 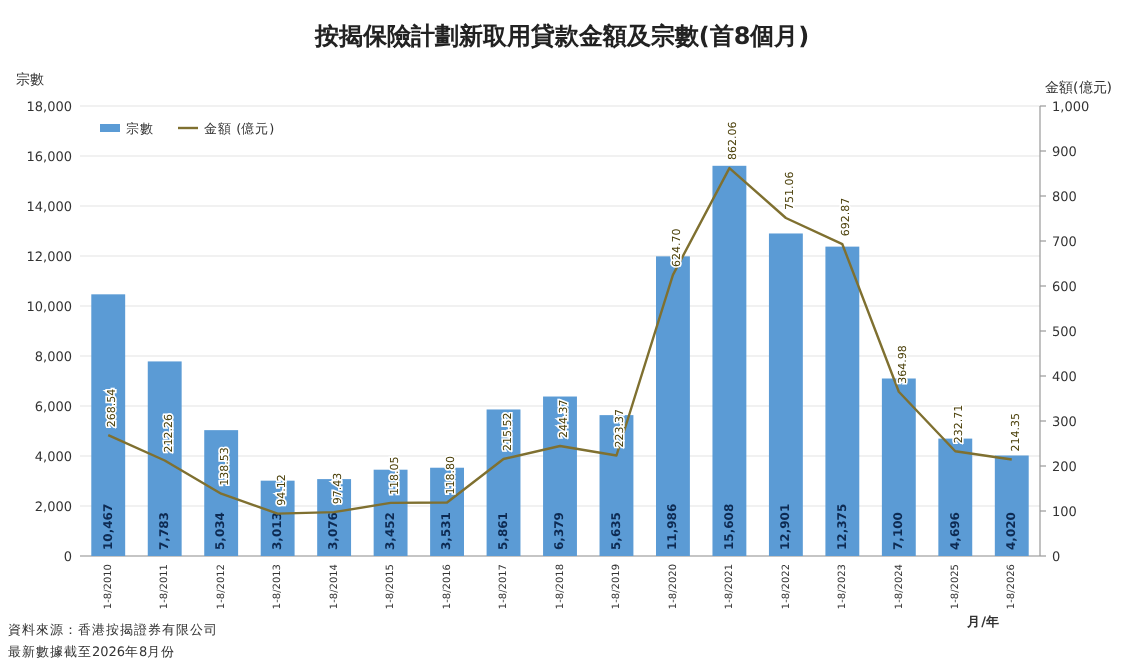 I want to click on chart-title: 按揭保險計劃新取用貸款金額及宗數(首8個月), so click(x=561, y=36).